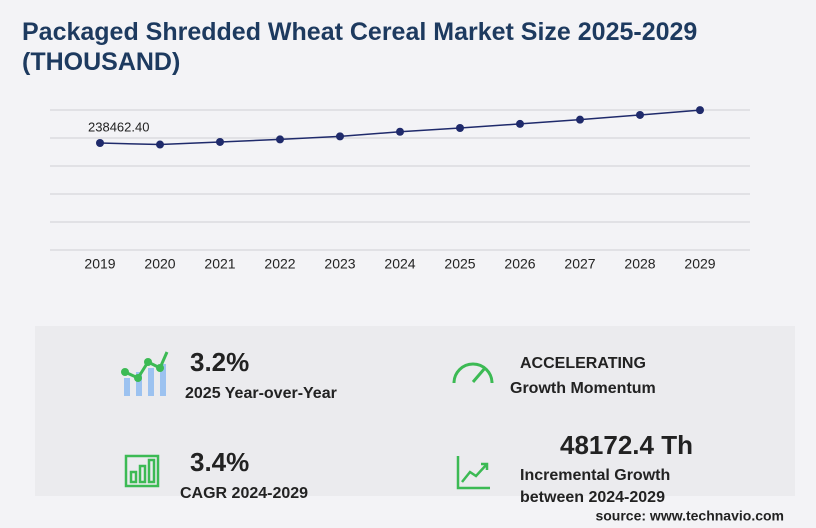  Describe the element at coordinates (473, 473) in the screenshot. I see `icon-growth` at that location.